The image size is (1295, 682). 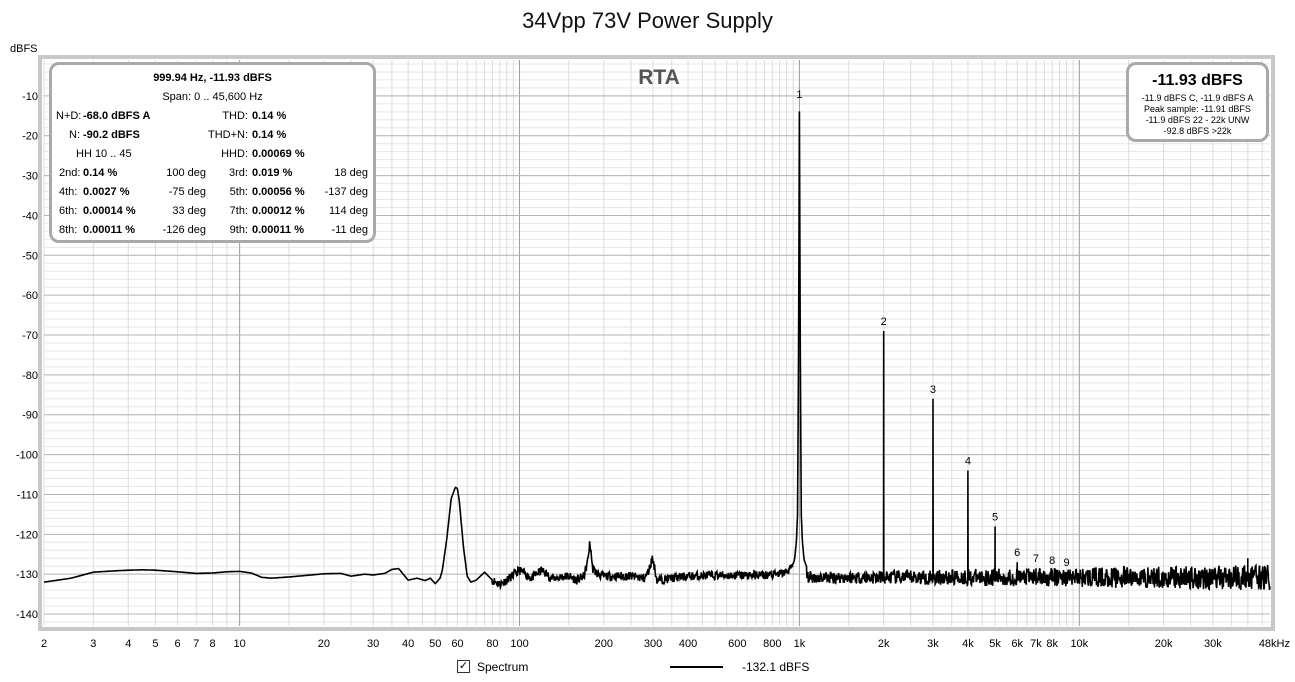 What do you see at coordinates (1197, 109) in the screenshot?
I see `level-detail-line: Peak sample: -11.91 dBFS` at bounding box center [1197, 109].